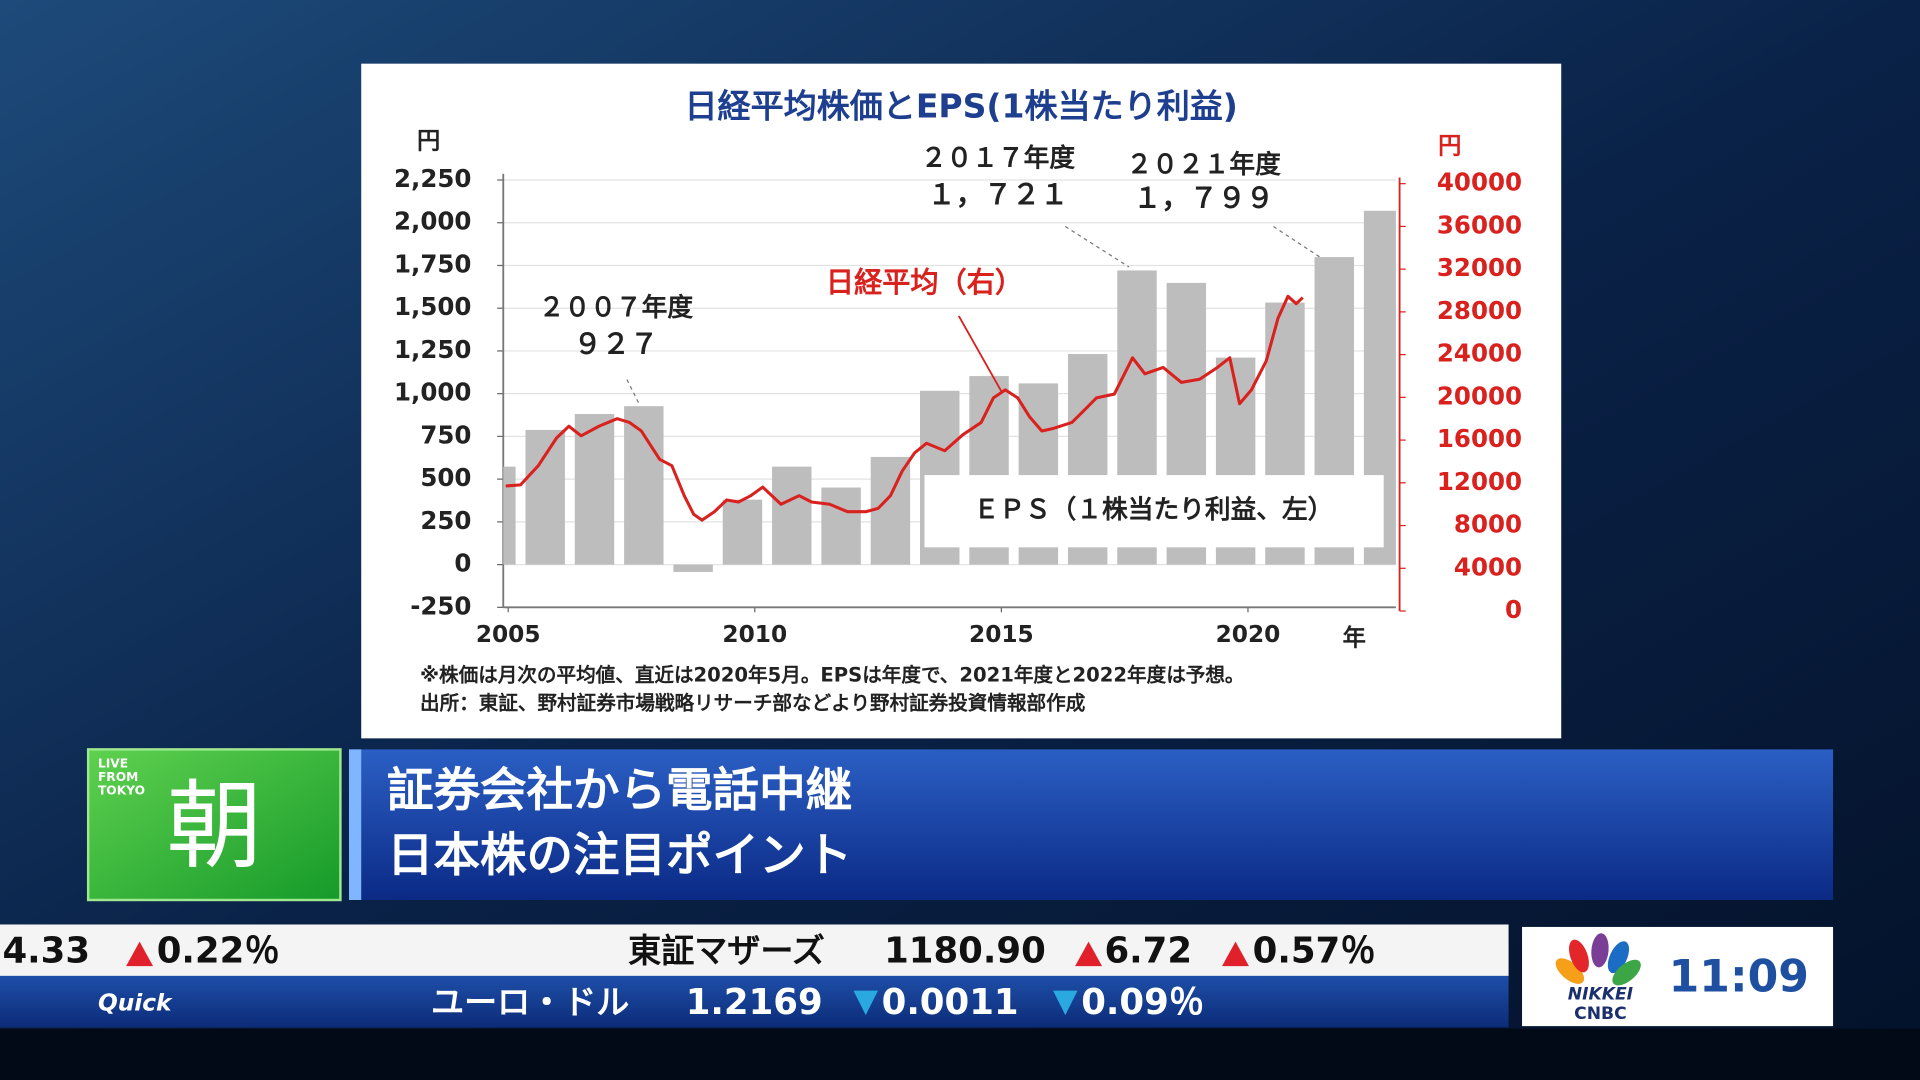  I want to click on headline-box, so click(1091, 824).